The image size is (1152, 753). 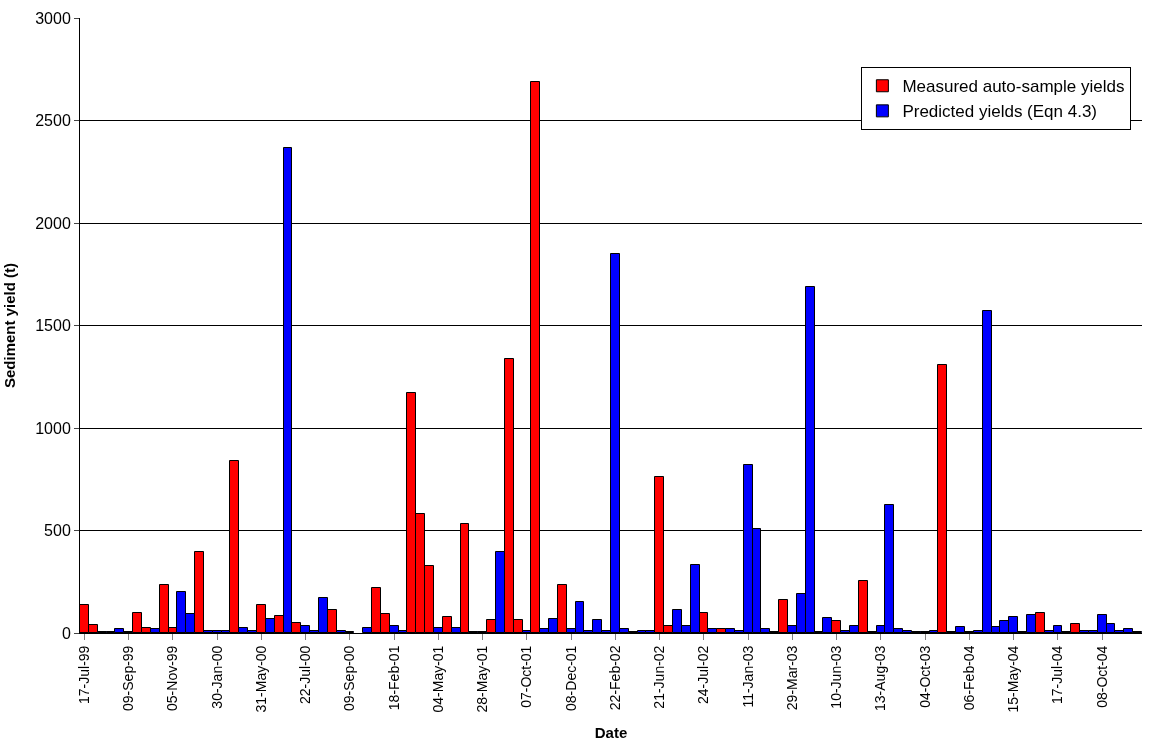 What do you see at coordinates (968, 678) in the screenshot?
I see `x-tick-label: 06-Feb-04` at bounding box center [968, 678].